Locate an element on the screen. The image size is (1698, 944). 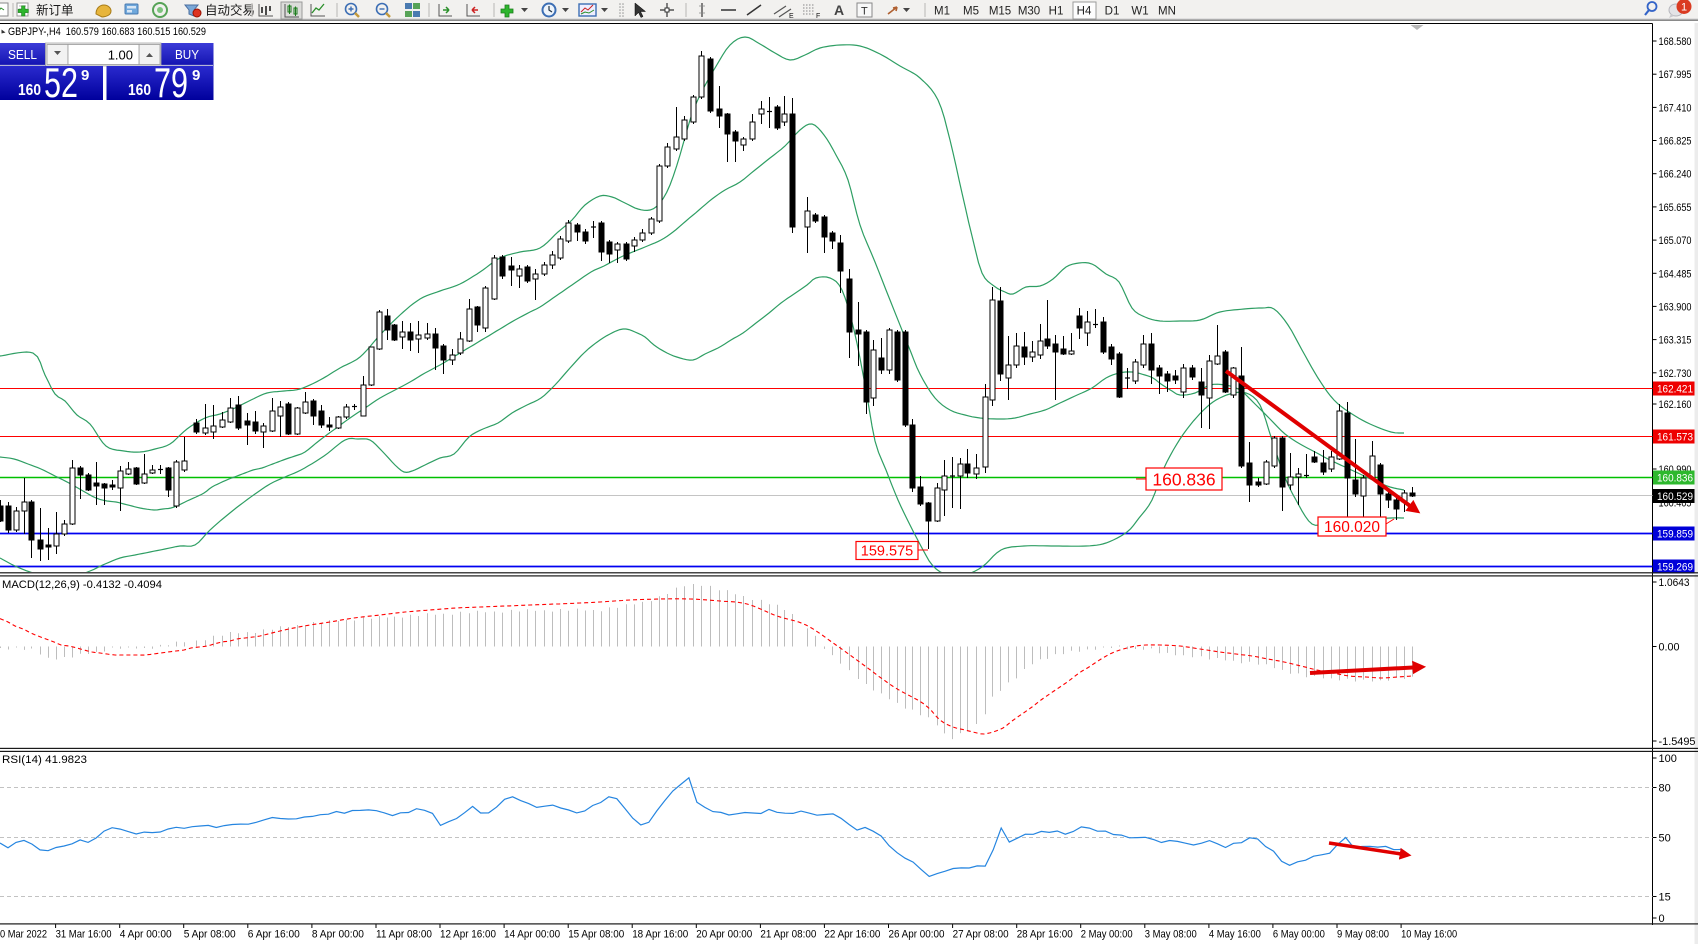
svg-text: 162.421 is located at coordinates (1675, 390).